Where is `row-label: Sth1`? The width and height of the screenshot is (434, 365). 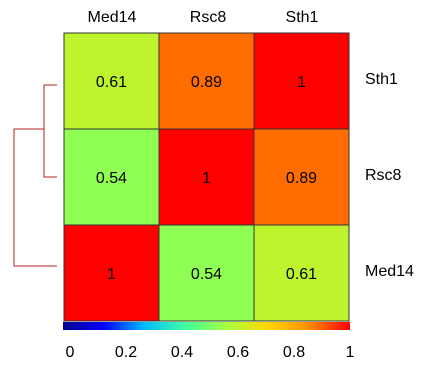 row-label: Sth1 is located at coordinates (381, 79).